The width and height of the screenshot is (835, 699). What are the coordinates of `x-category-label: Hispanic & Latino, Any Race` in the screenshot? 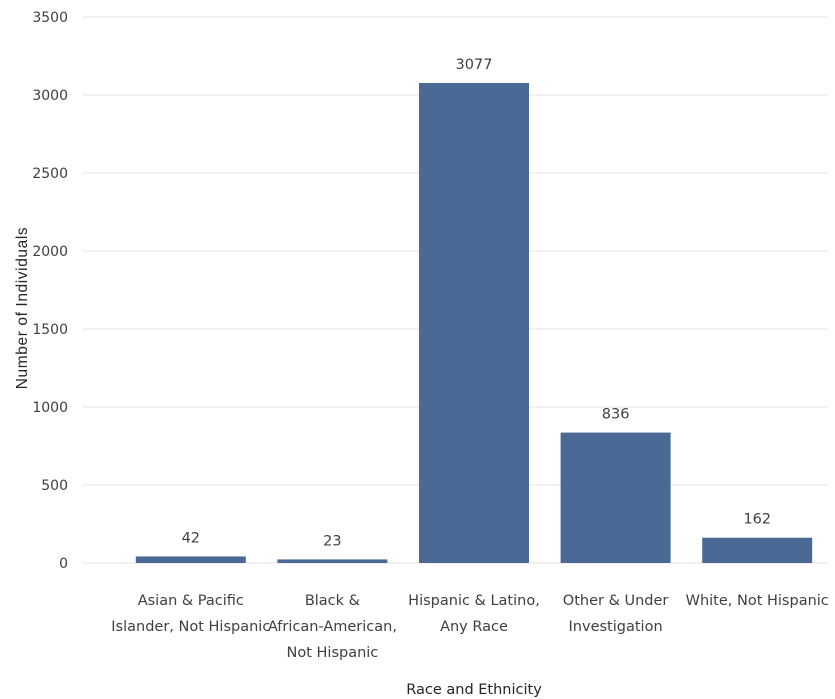 It's located at (474, 614).